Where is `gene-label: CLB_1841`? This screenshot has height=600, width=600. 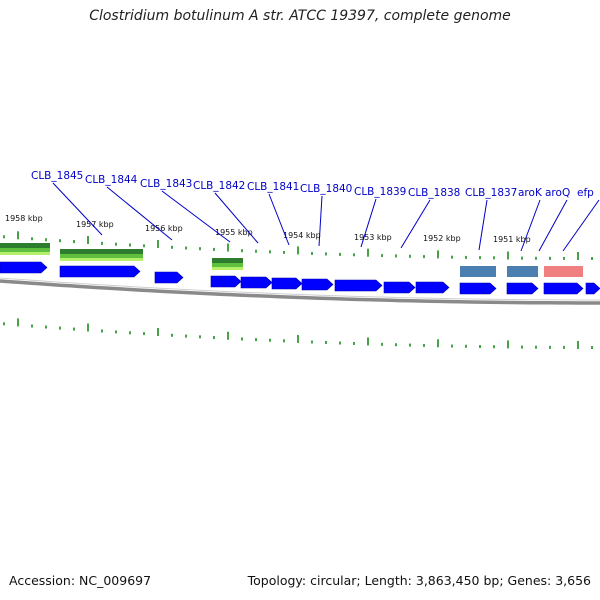
gene-label: CLB_1841 is located at coordinates (273, 187).